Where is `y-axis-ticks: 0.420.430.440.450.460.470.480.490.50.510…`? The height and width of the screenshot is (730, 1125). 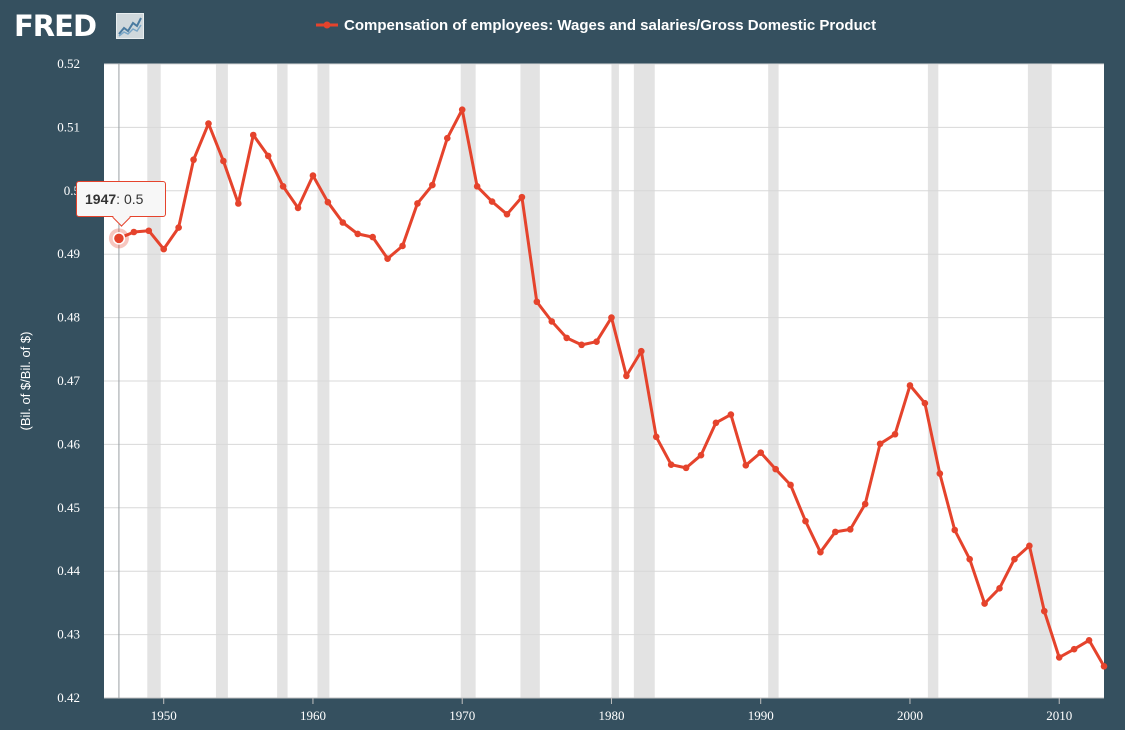
y-axis-ticks: 0.420.430.440.450.460.470.480.490.50.510… is located at coordinates (68, 380).